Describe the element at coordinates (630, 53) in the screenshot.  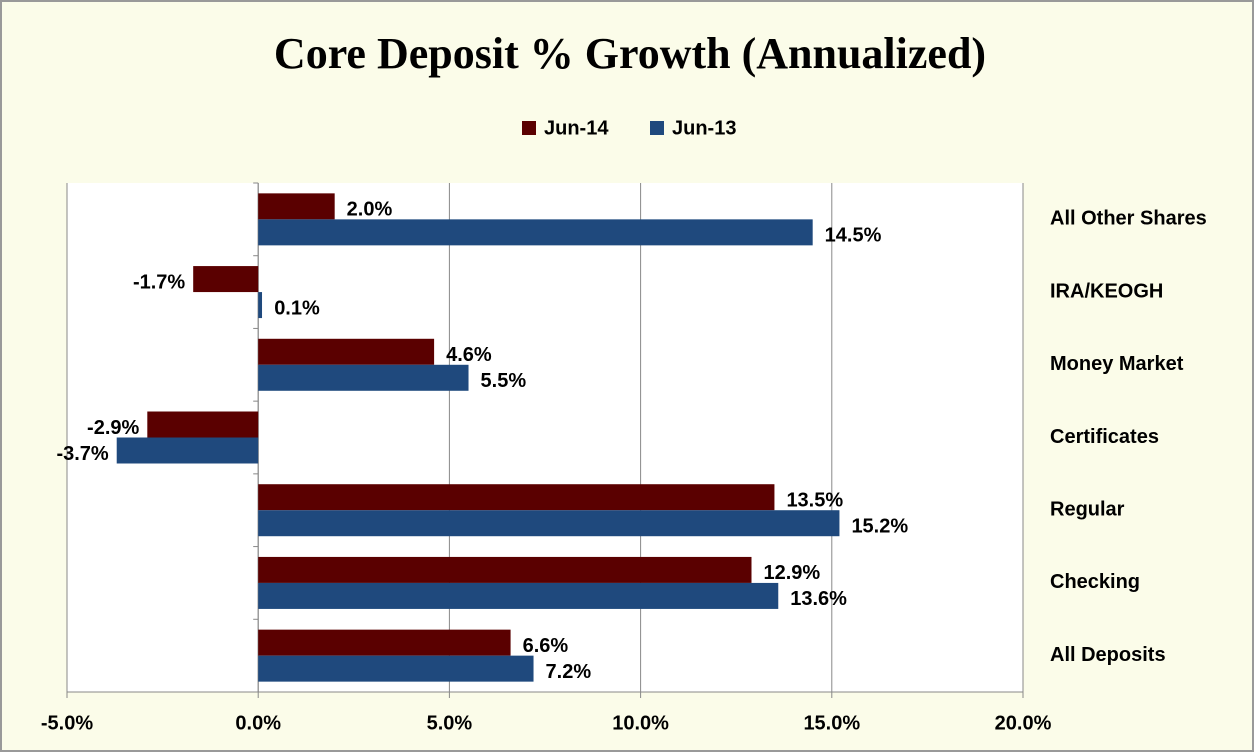
I see `chart-title: Core Deposit % Growth (Annualized)` at that location.